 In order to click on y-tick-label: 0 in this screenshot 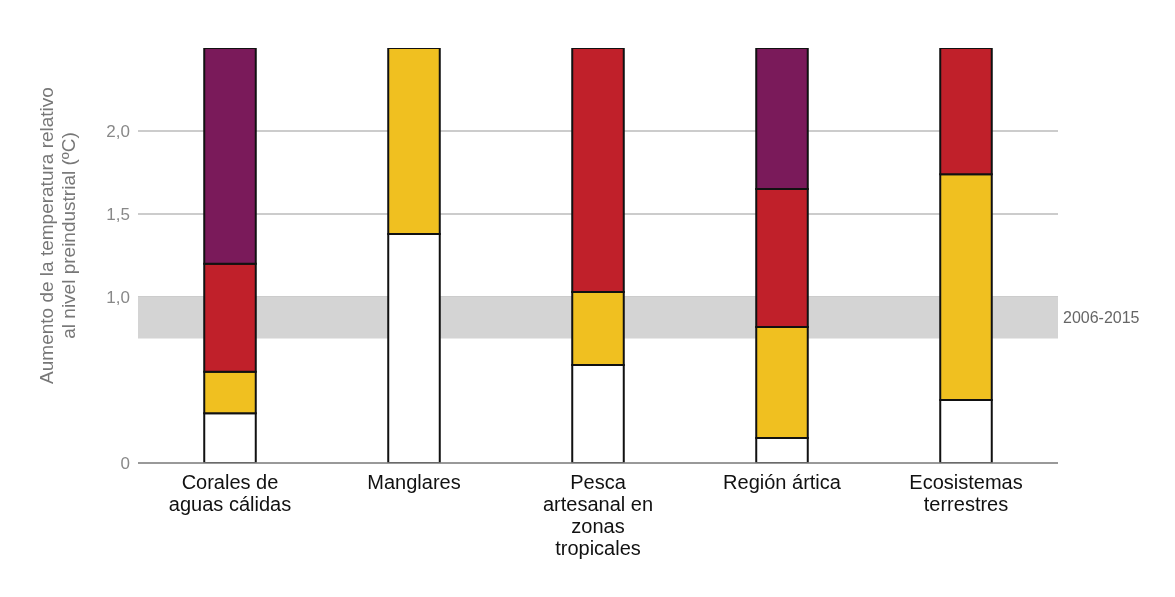, I will do `click(125, 464)`.